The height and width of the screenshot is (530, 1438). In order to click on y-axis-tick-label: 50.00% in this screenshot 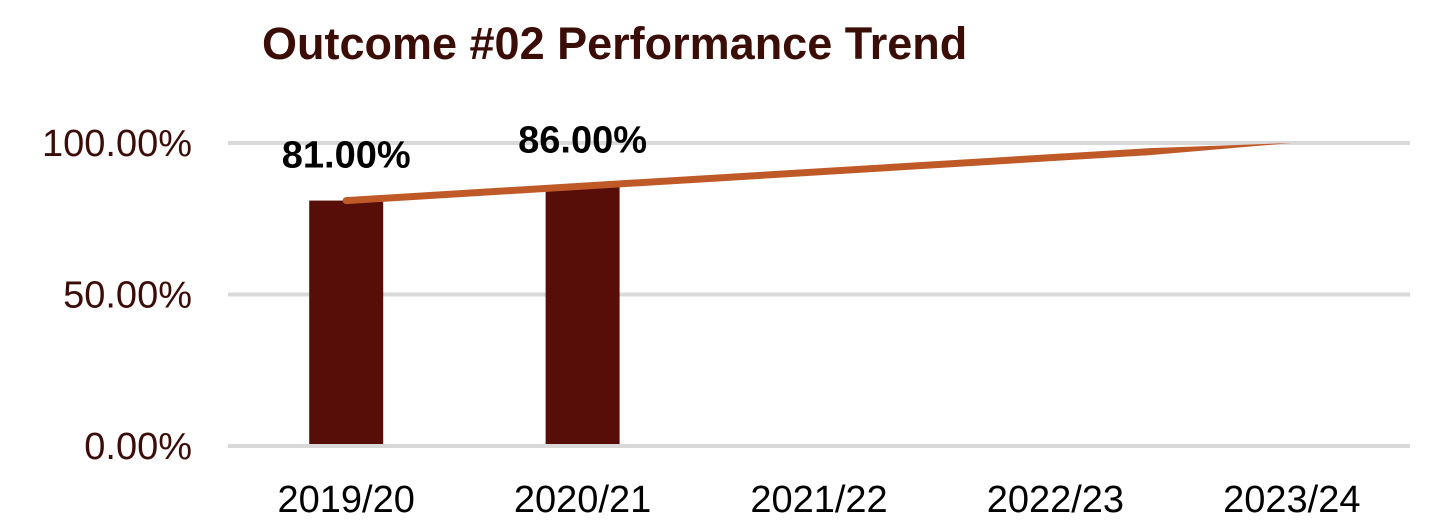, I will do `click(127, 296)`.